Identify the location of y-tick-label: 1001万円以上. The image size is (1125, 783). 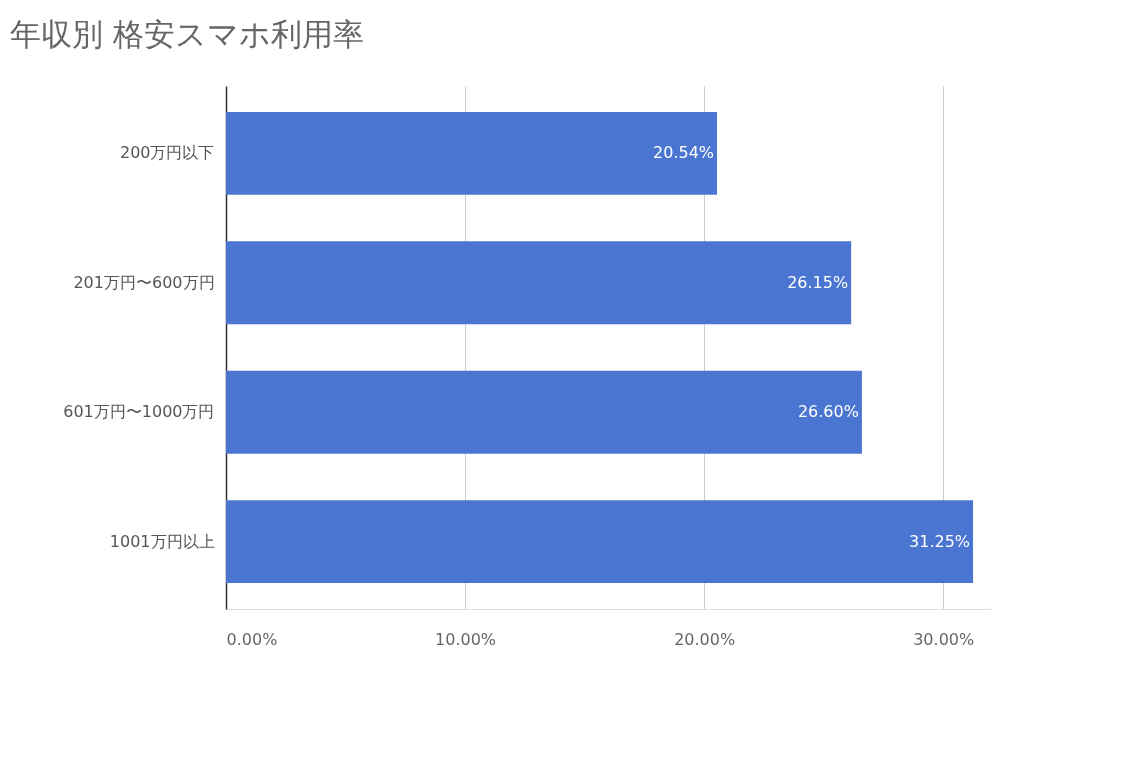
(162, 541).